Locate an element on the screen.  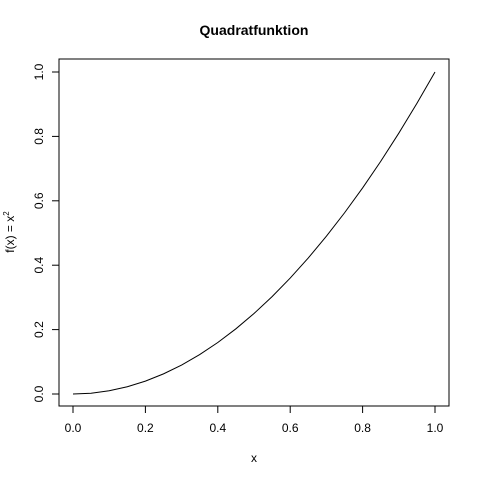
y-axis: 0.0 0.2 0.4 0.6 0.8 1.0 is located at coordinates (46, 232).